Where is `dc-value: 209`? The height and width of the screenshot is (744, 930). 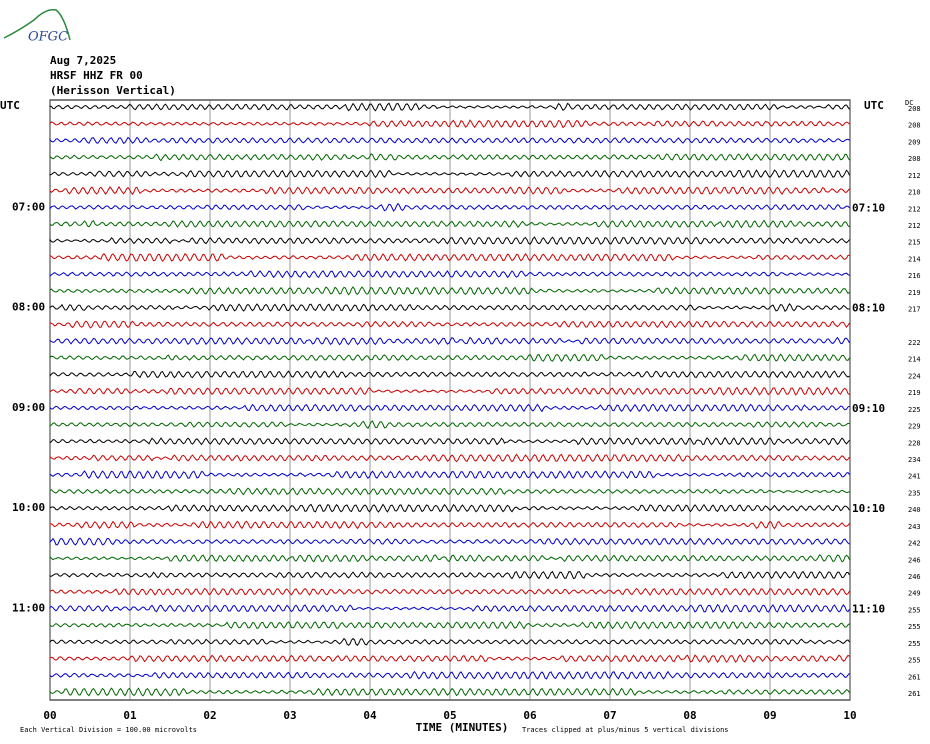
dc-value: 209 is located at coordinates (914, 142).